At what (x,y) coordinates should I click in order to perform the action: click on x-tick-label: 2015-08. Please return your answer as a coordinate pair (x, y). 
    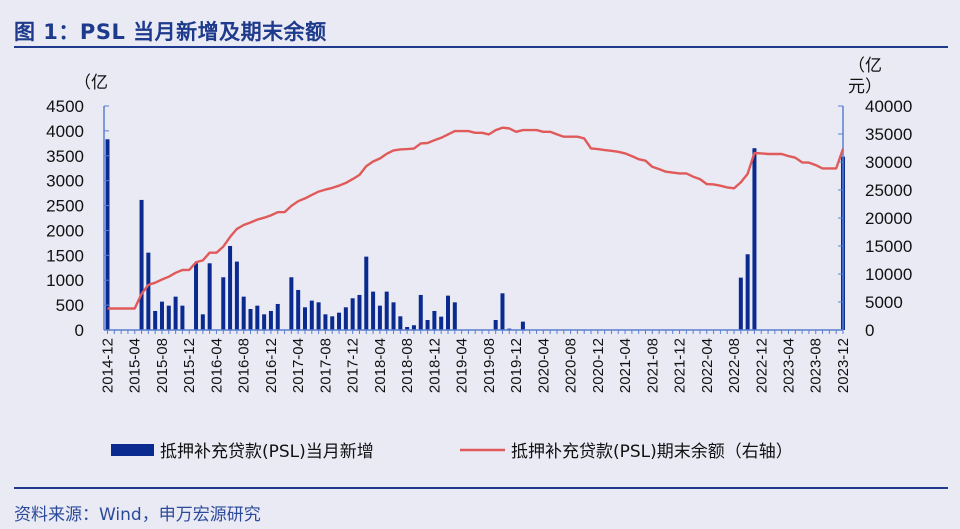
    Looking at the image, I should click on (162, 365).